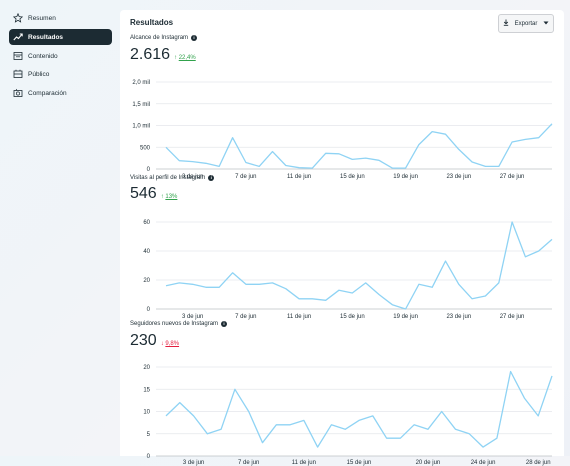 This screenshot has width=570, height=466. What do you see at coordinates (162, 344) in the screenshot?
I see `arrow-down-icon: ↓` at bounding box center [162, 344].